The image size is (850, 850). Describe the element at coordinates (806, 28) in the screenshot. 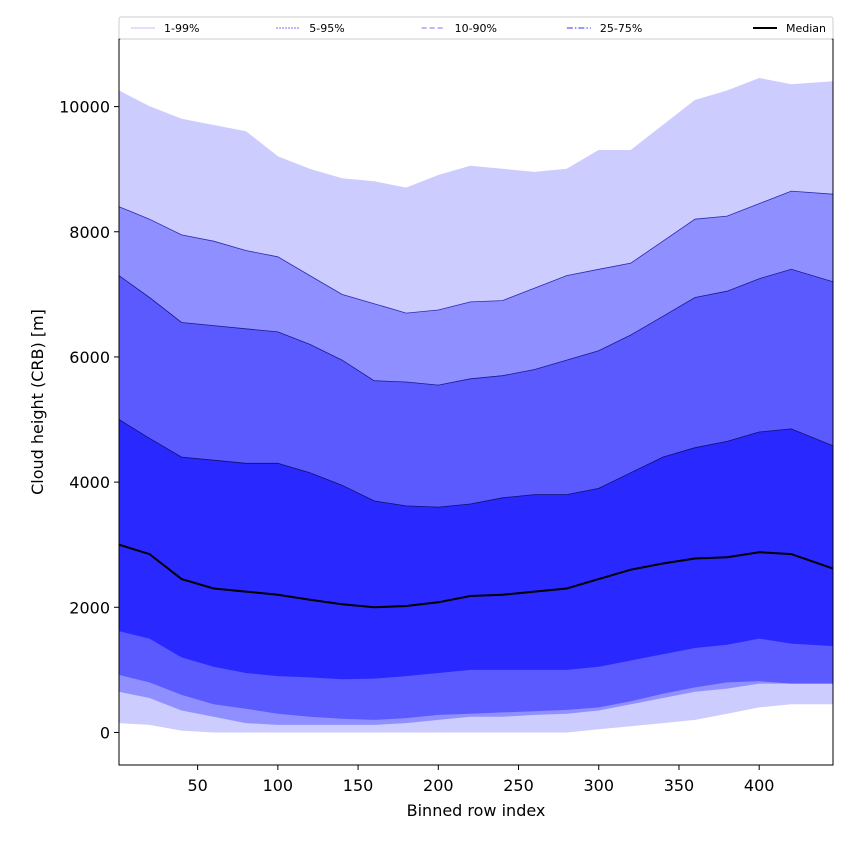

I see `legend-label: Median` at that location.